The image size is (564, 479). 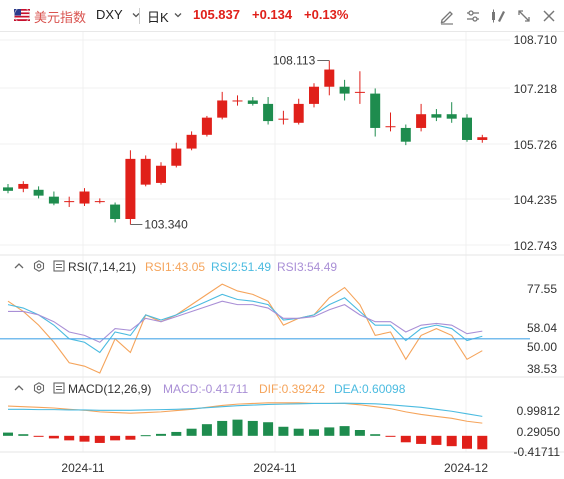 I want to click on rsi3-line, so click(x=245, y=321).